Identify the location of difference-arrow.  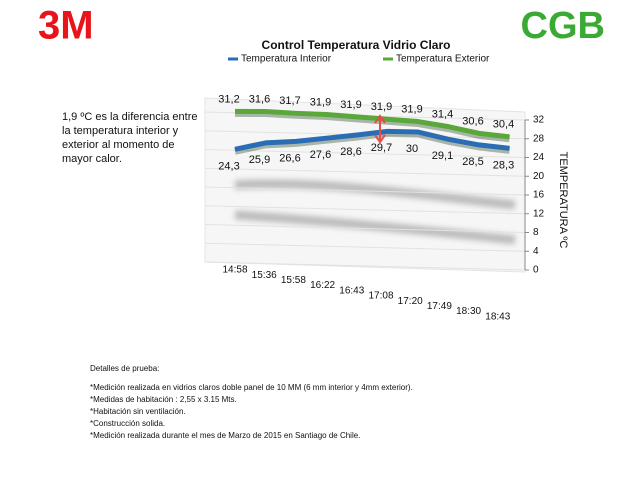
(380, 129).